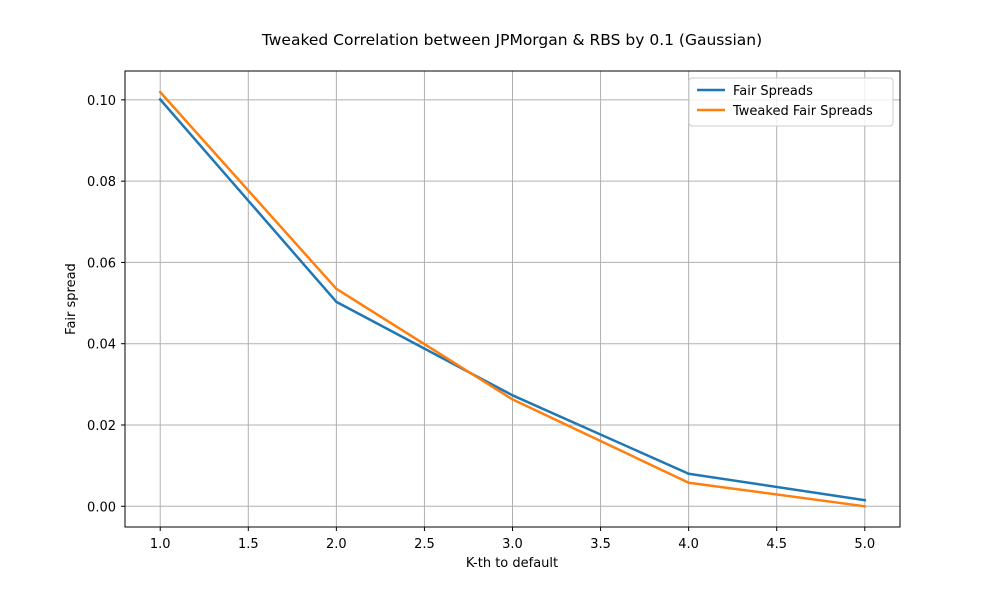  What do you see at coordinates (512, 563) in the screenshot?
I see `x-axis-label: K-th to default` at bounding box center [512, 563].